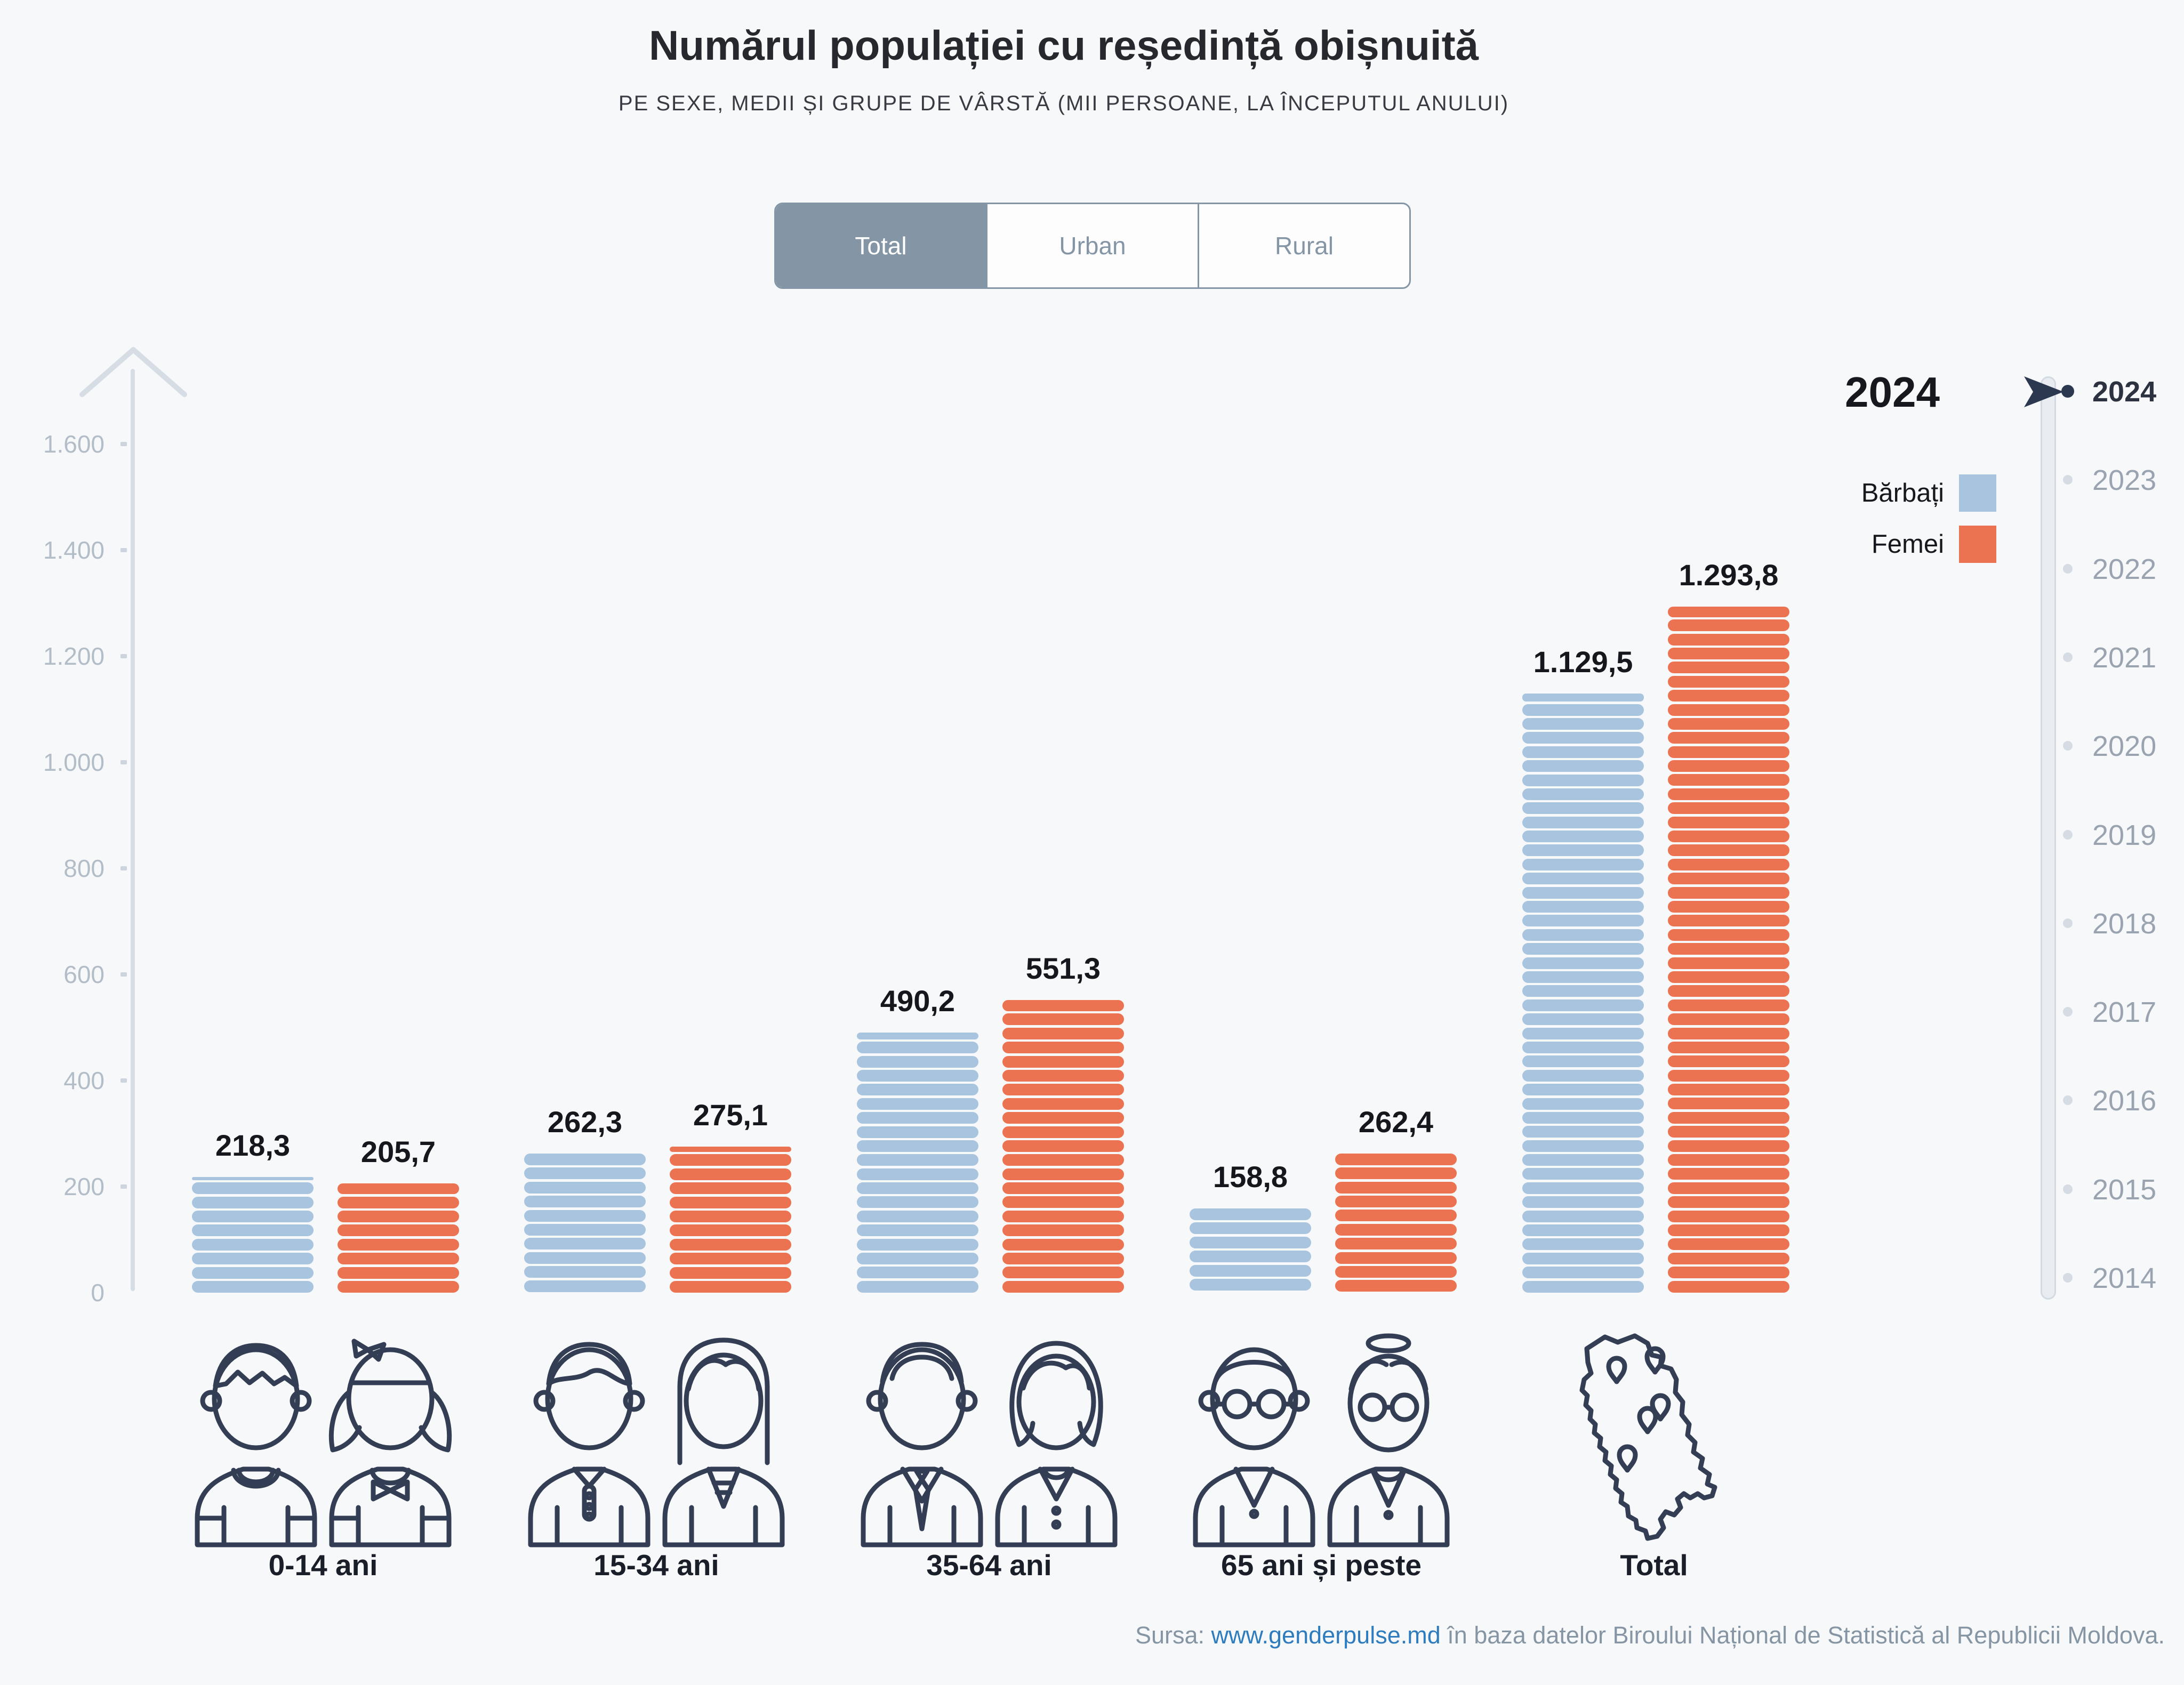 The height and width of the screenshot is (1685, 2184). I want to click on adult-man-icon, so click(922, 1440).